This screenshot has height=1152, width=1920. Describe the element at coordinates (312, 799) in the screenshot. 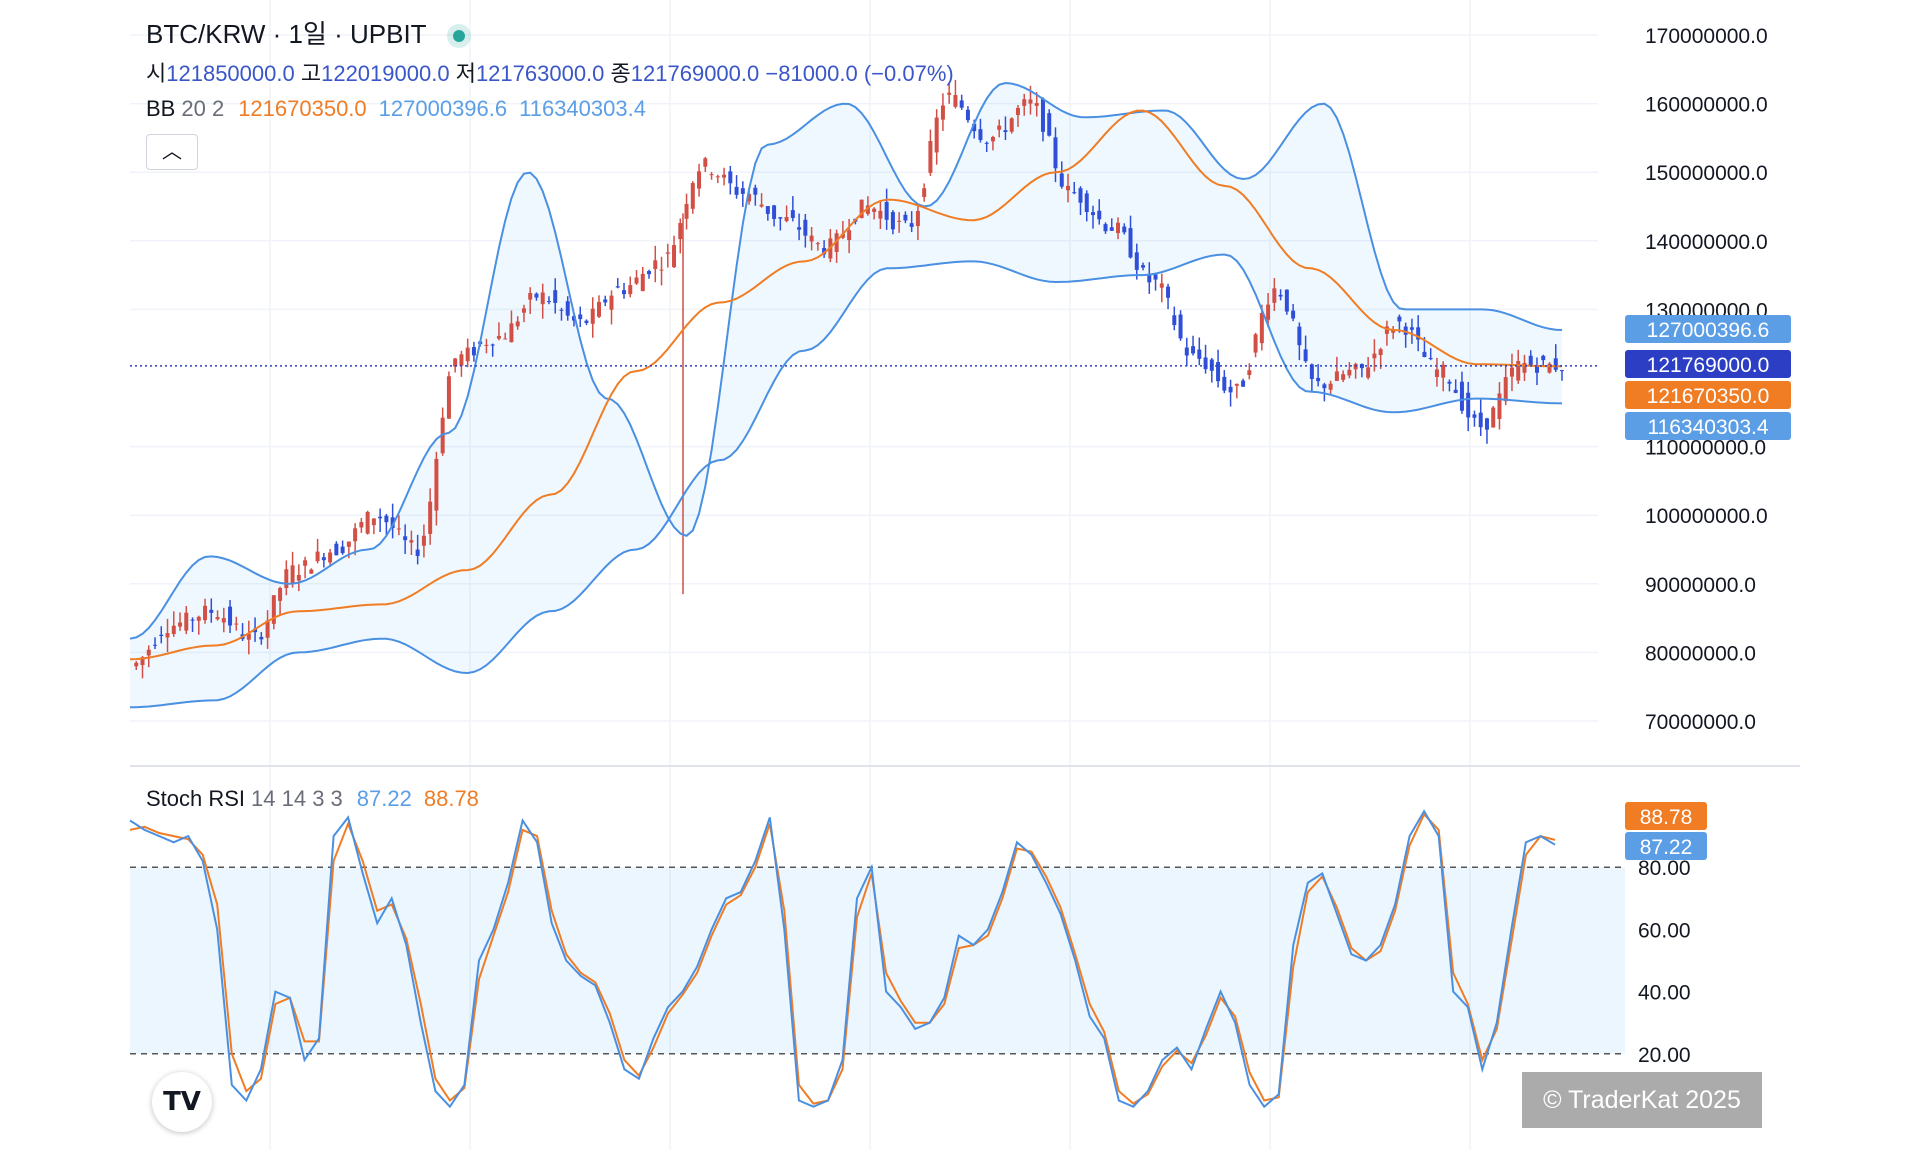

I see `stoch-rsi-legend: Stoch RSI 14 14 3 3 87.22 88.78` at that location.